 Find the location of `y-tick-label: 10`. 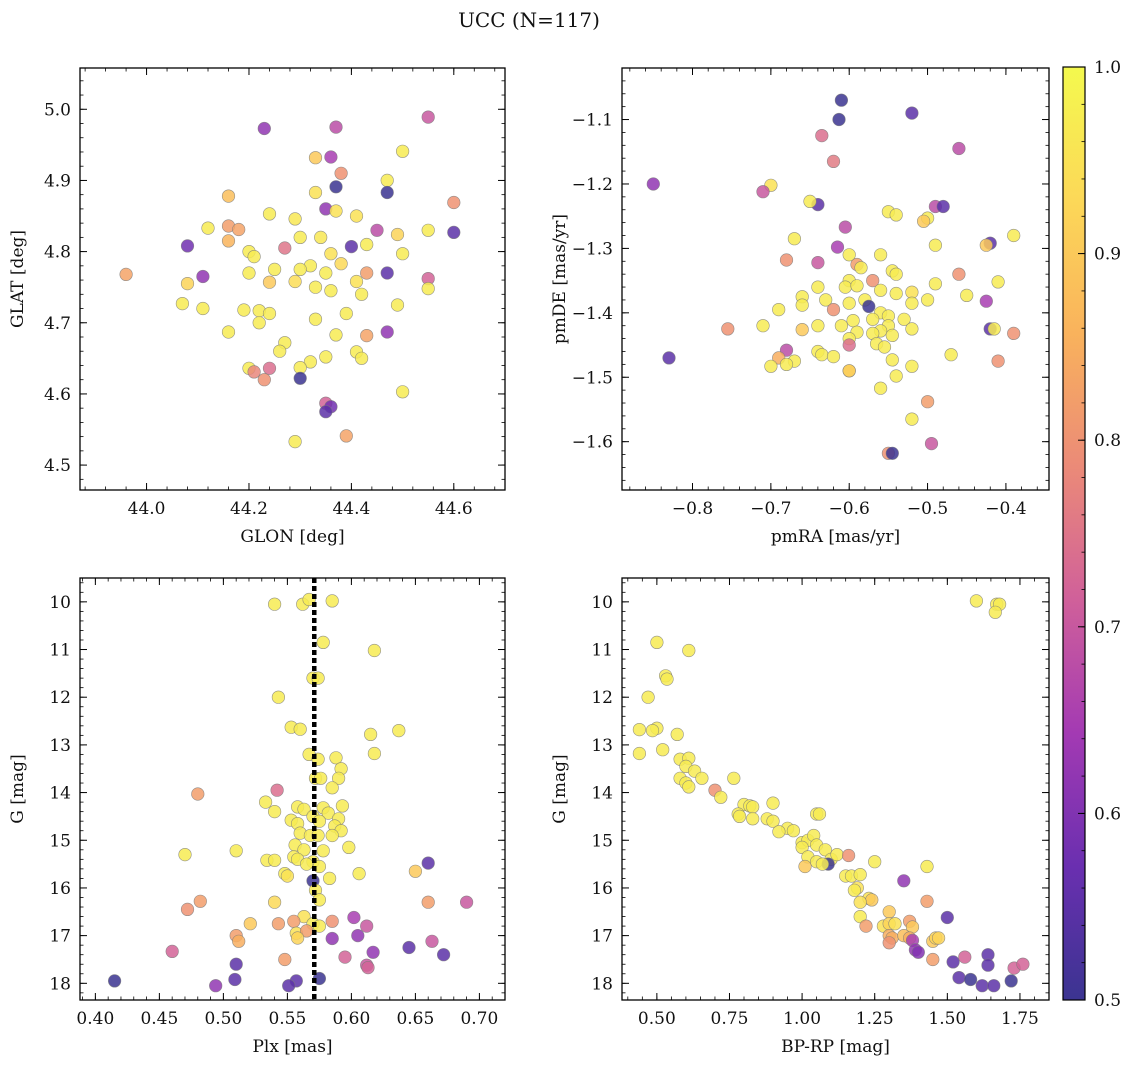

y-tick-label: 10 is located at coordinates (602, 603).